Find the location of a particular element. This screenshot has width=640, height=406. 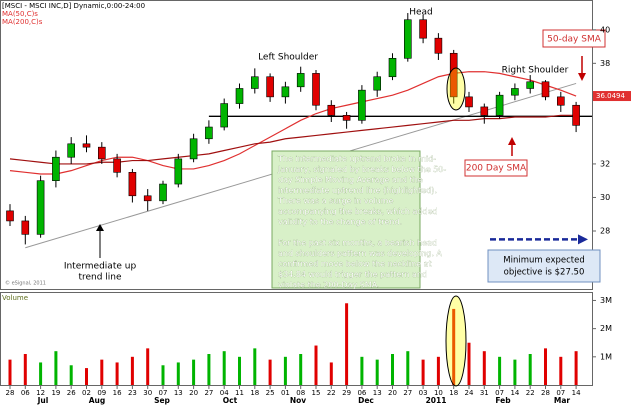

volume-tick-label: 1M is located at coordinates (606, 356).